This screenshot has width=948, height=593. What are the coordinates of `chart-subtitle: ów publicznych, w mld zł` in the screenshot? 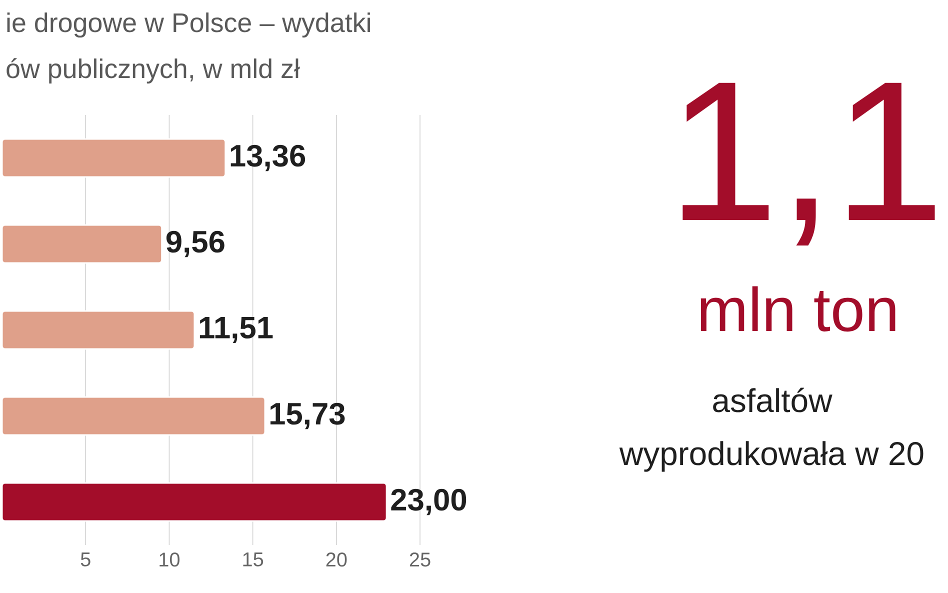 It's located at (153, 71).